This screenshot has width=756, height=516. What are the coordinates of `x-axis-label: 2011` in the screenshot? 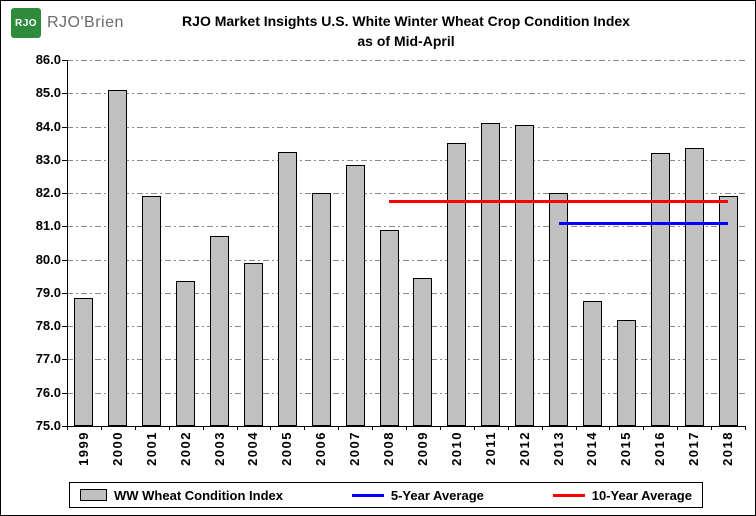 It's located at (490, 448).